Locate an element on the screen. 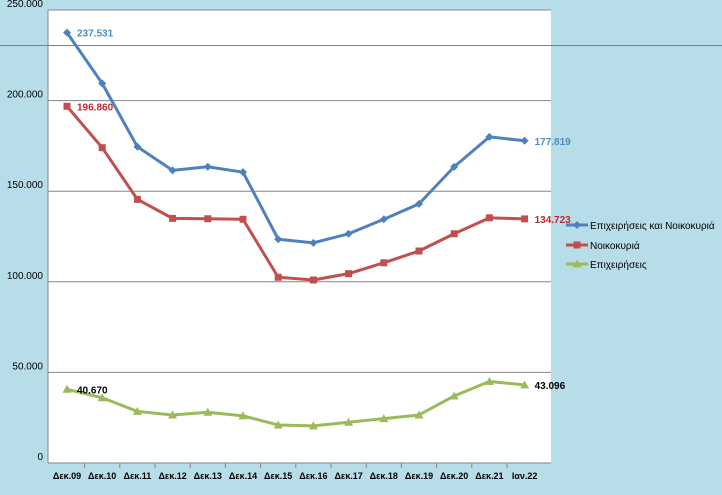 Image resolution: width=722 pixels, height=495 pixels. y-tick-label: 200.000 is located at coordinates (25, 95).